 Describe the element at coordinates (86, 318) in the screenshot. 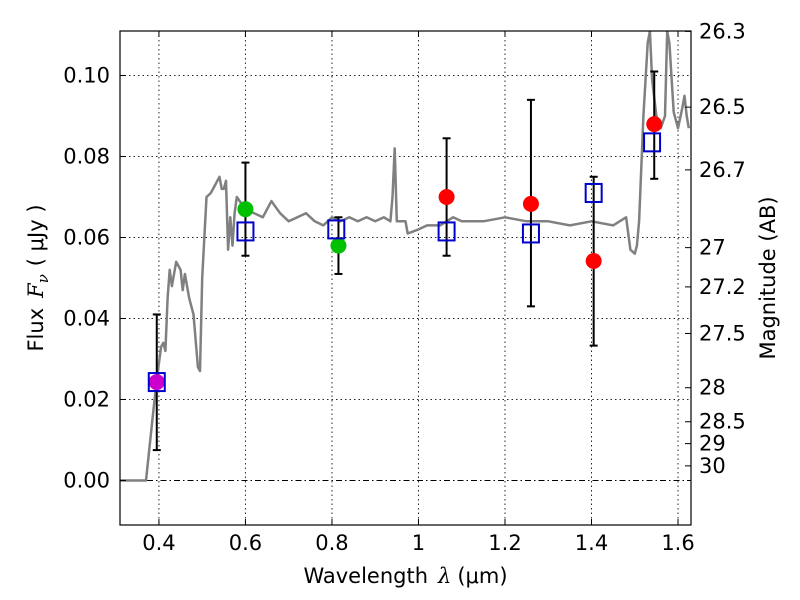

I see `y-tick-label: 0.04` at that location.